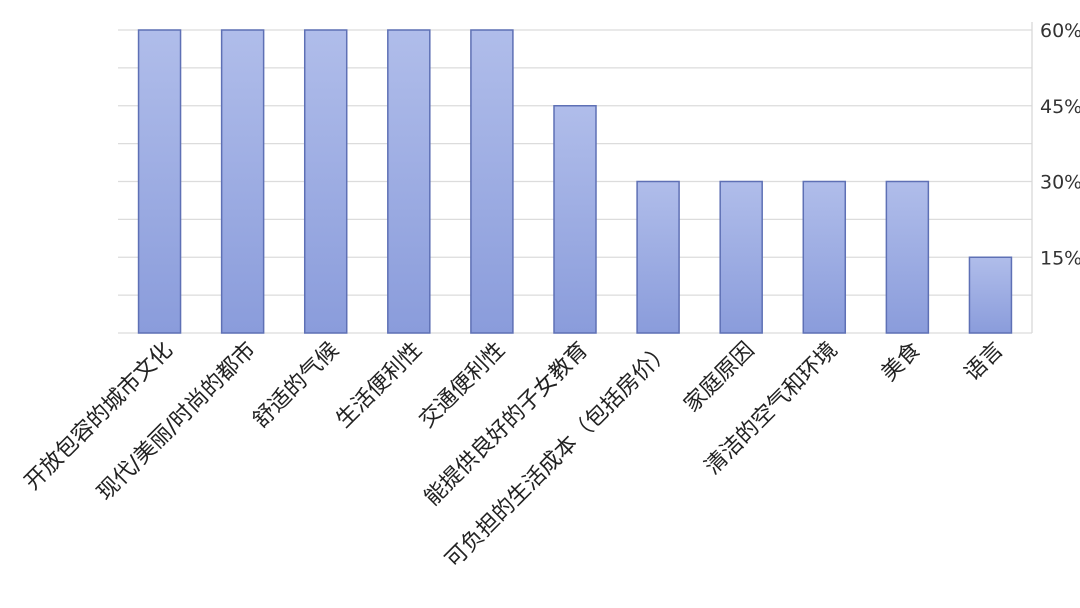 This screenshot has width=1080, height=608. What do you see at coordinates (1060, 183) in the screenshot?
I see `y-tick-label: 30%` at bounding box center [1060, 183].